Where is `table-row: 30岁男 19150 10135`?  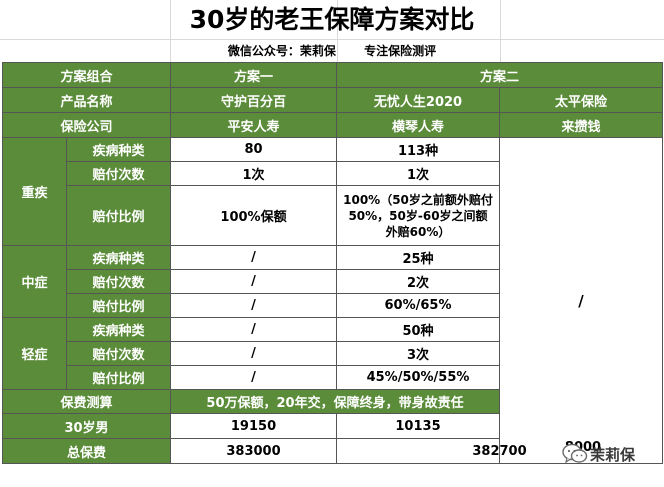
table-row: 30岁男 19150 10135 is located at coordinates (332, 426).